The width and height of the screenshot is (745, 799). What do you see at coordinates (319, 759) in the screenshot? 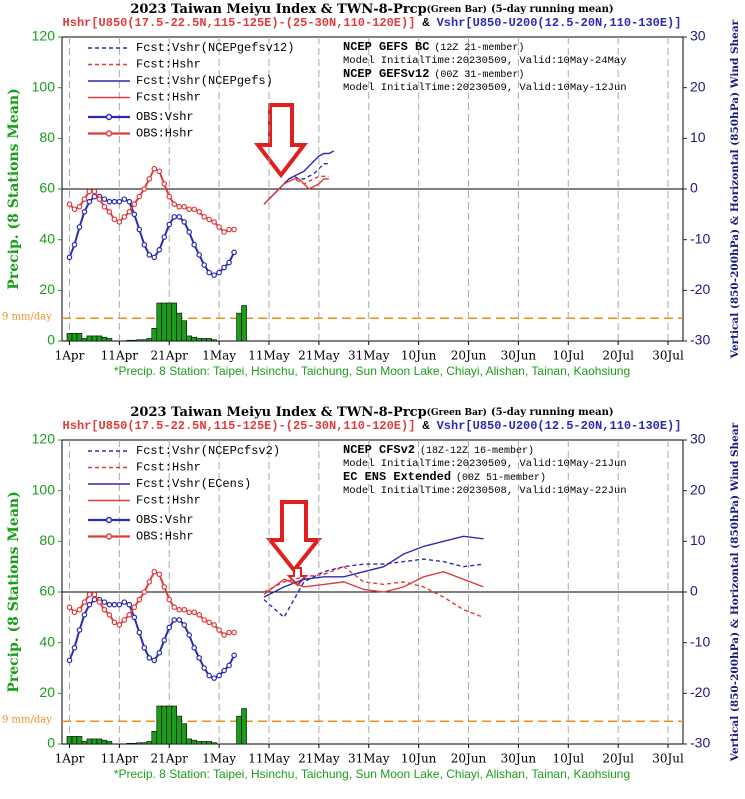
I see `x-tick-label: 21May` at bounding box center [319, 759].